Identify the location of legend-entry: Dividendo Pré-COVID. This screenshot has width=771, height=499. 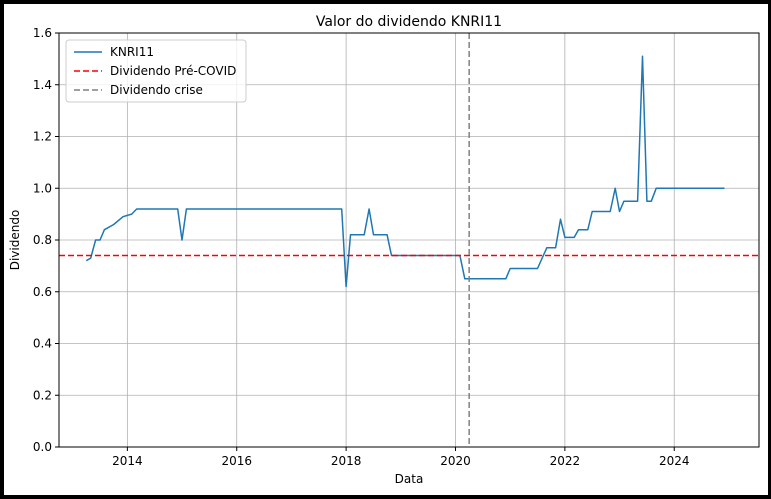
(173, 71).